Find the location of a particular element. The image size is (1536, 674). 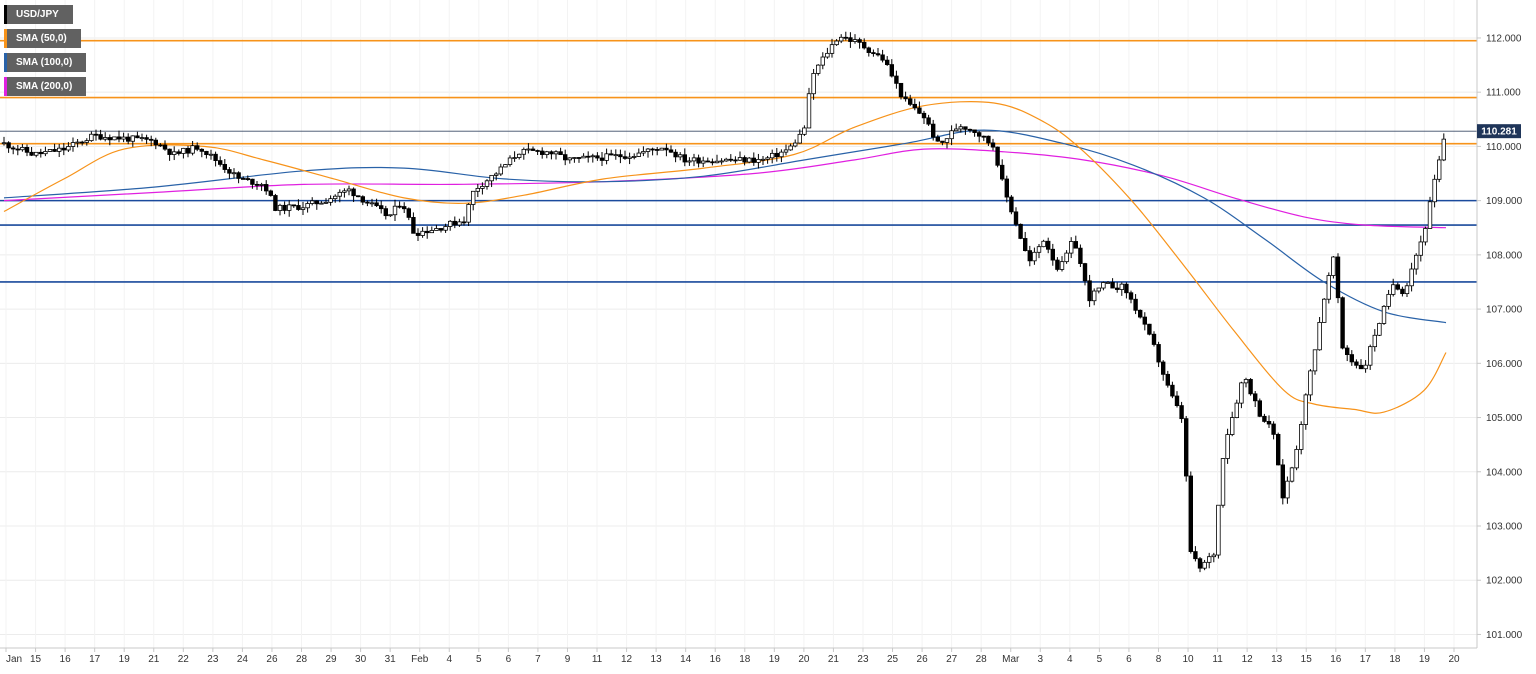

legend-item-sma100: SMA (100,0) is located at coordinates (45, 62).